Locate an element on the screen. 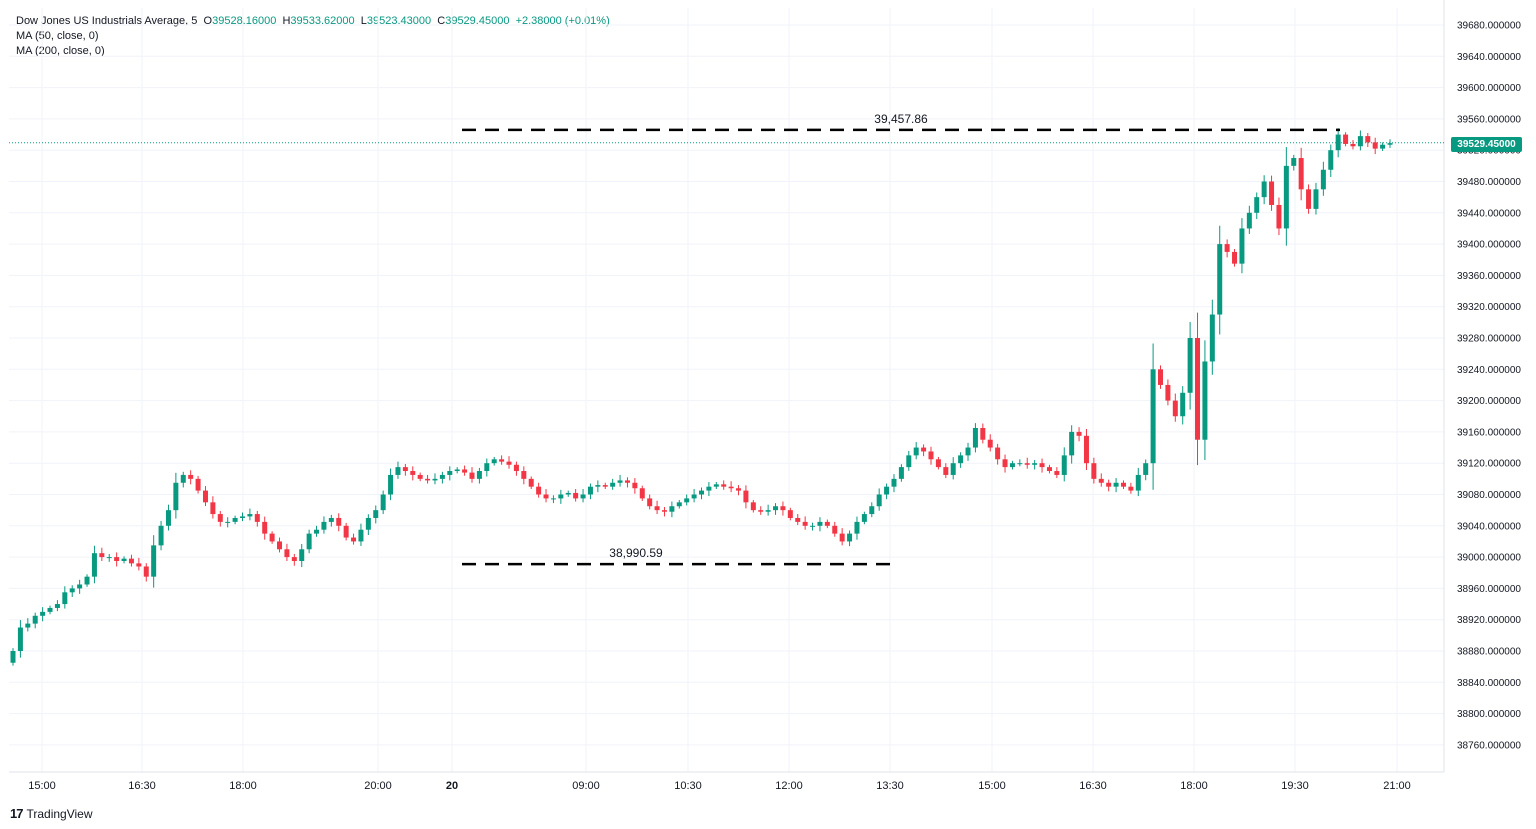 The height and width of the screenshot is (829, 1536). y-tick-label: 39640.000000 is located at coordinates (1489, 57).